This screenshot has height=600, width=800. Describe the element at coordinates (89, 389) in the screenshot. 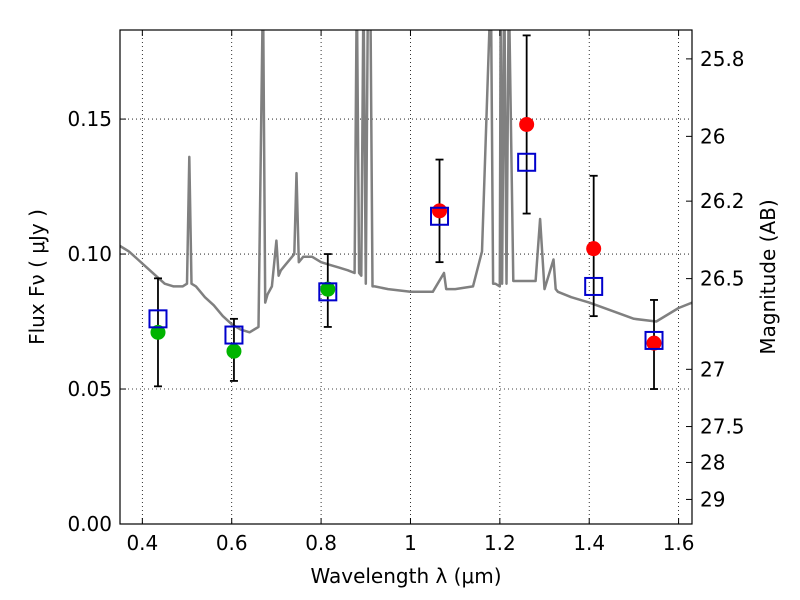

I see `y-tick-label: 0.05` at that location.